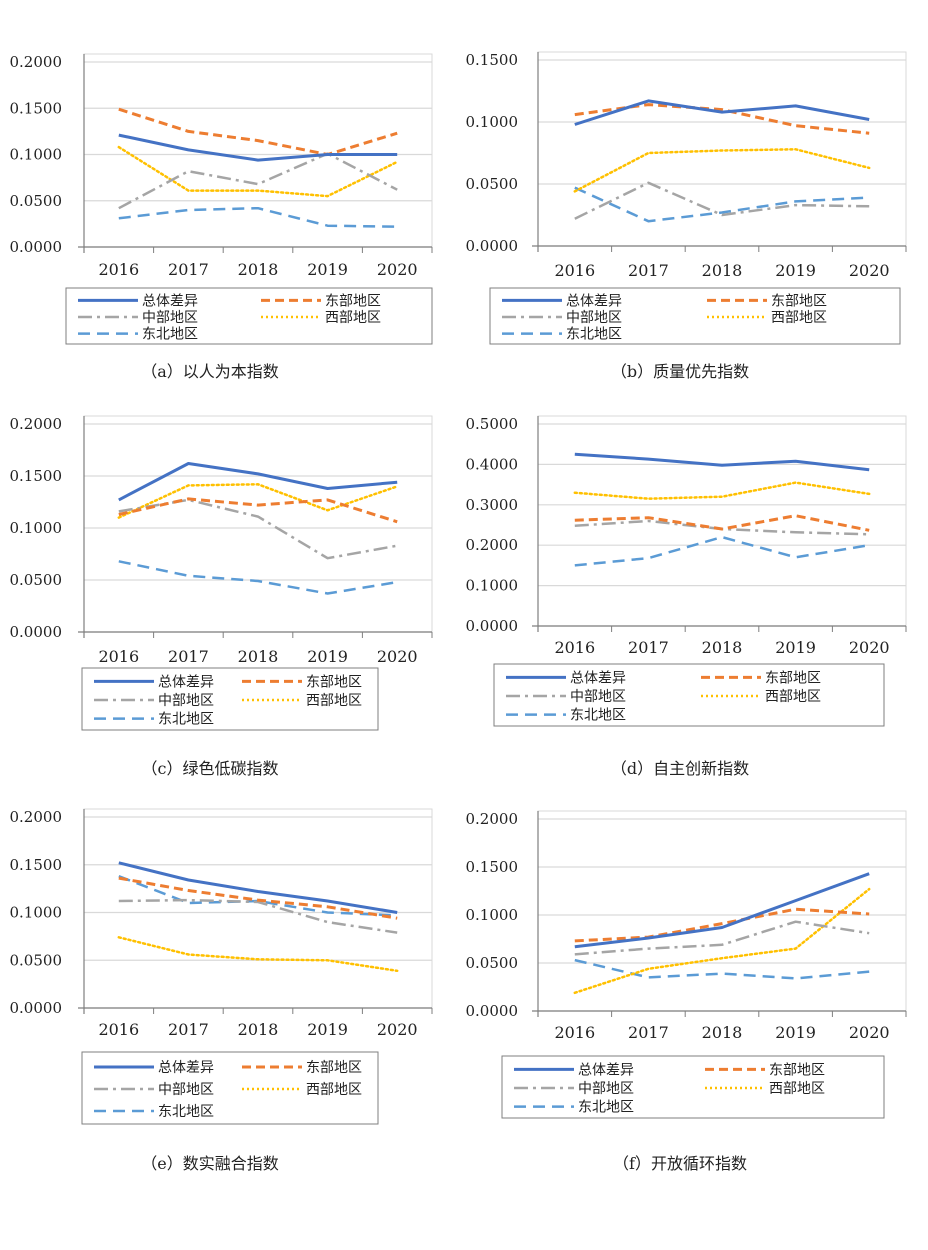 The image size is (928, 1250). Describe the element at coordinates (210, 768) in the screenshot. I see `caption-c: （c）绿色低碳指数` at that location.